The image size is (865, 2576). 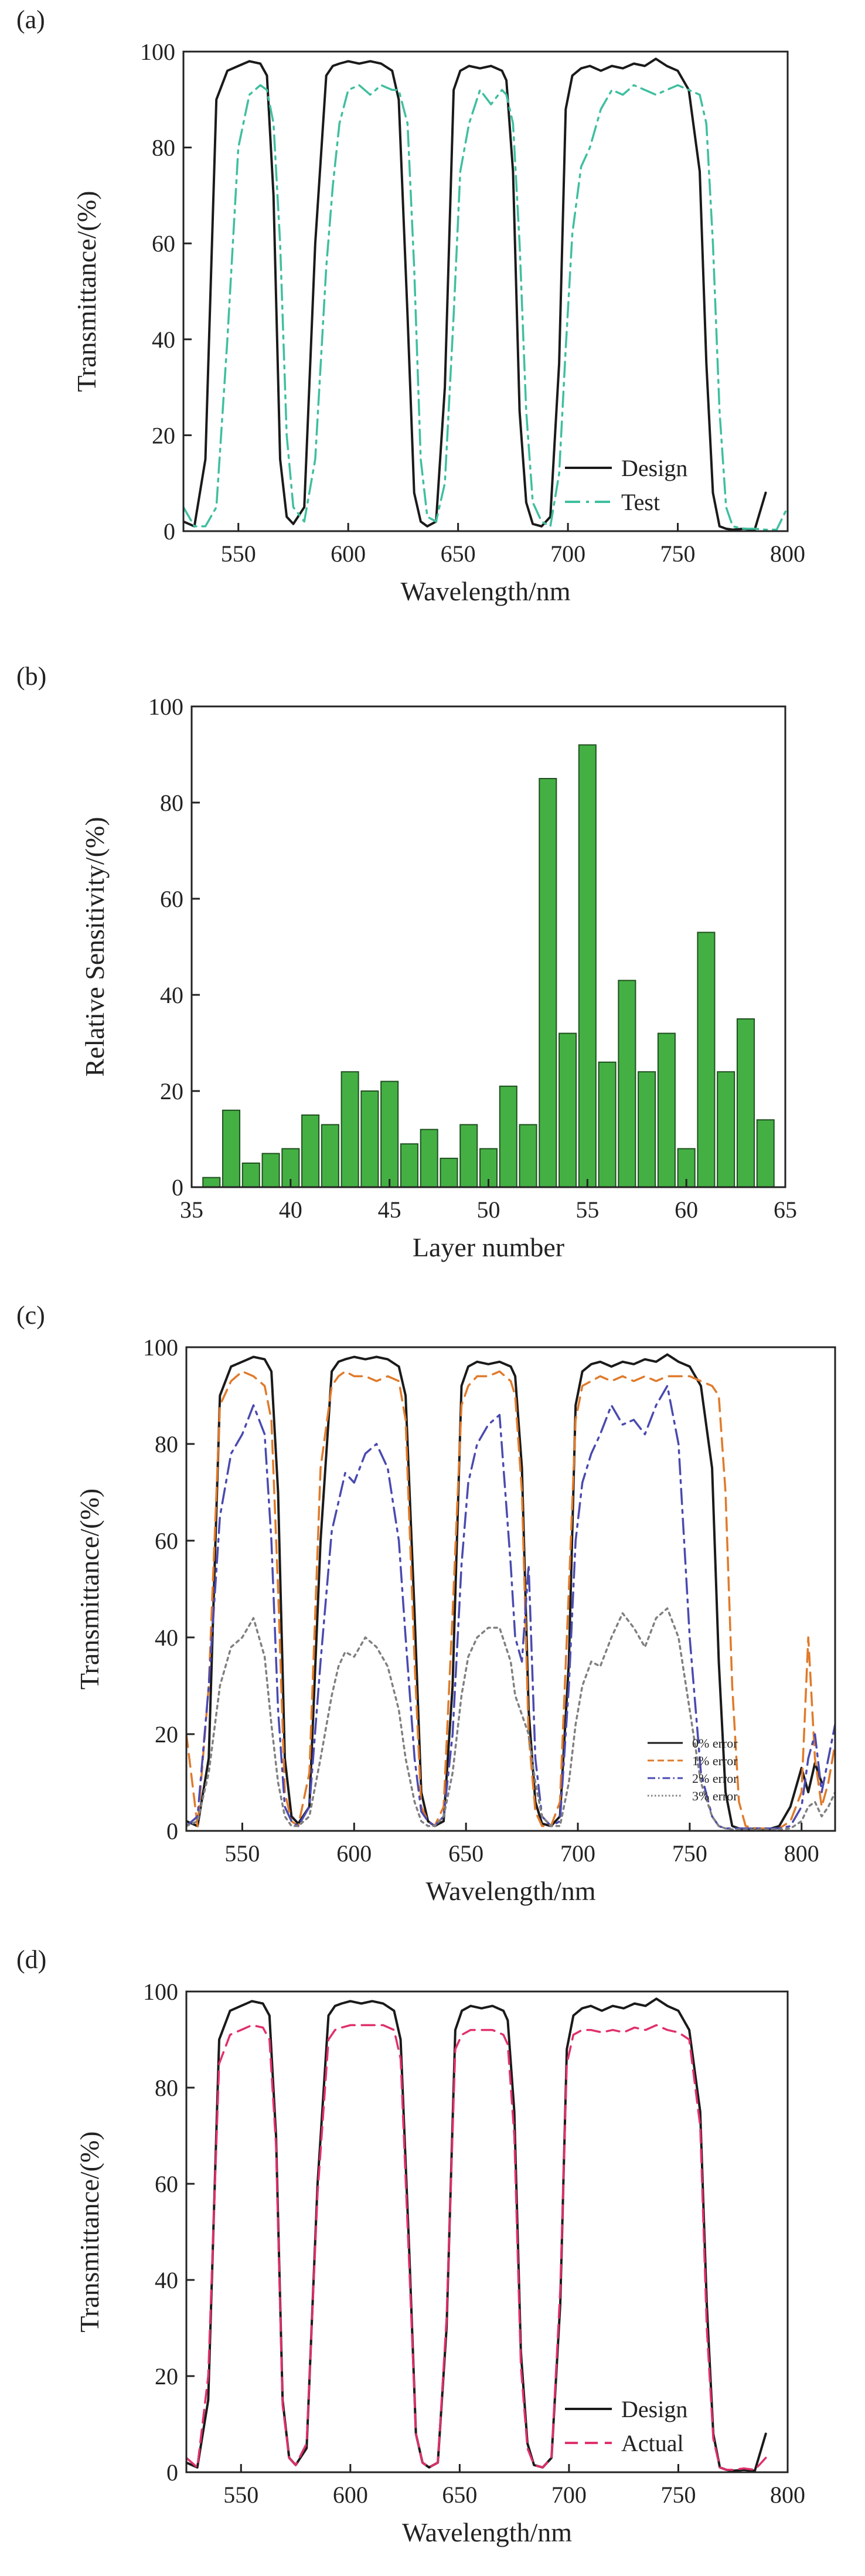 What do you see at coordinates (641, 502) in the screenshot?
I see `legend-label: Test` at bounding box center [641, 502].